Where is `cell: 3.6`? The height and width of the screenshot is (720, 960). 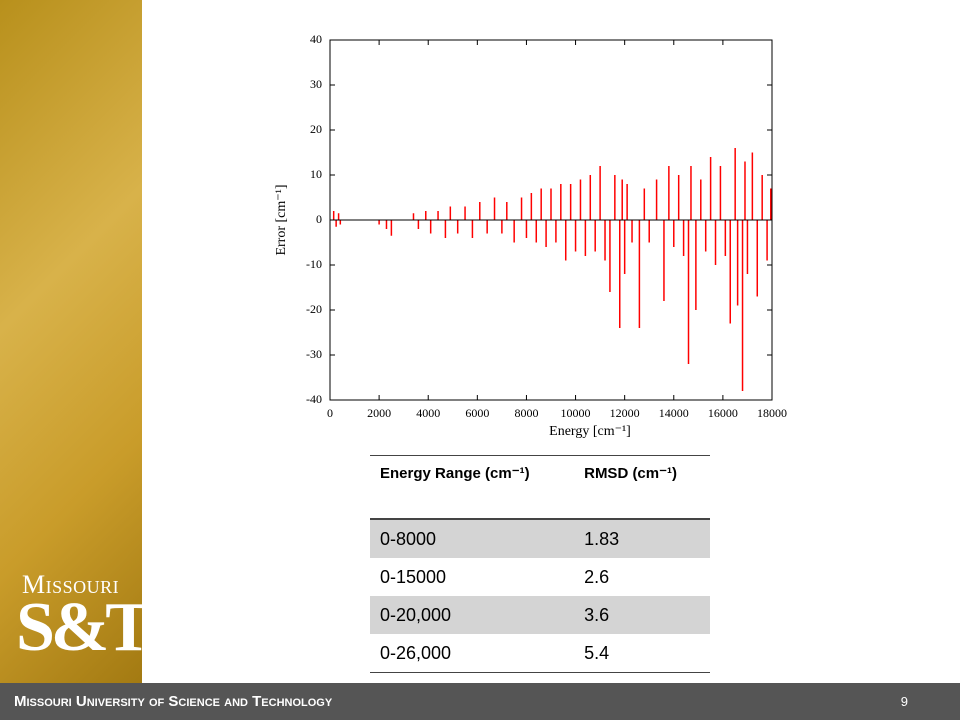
cell: 3.6 is located at coordinates (642, 615).